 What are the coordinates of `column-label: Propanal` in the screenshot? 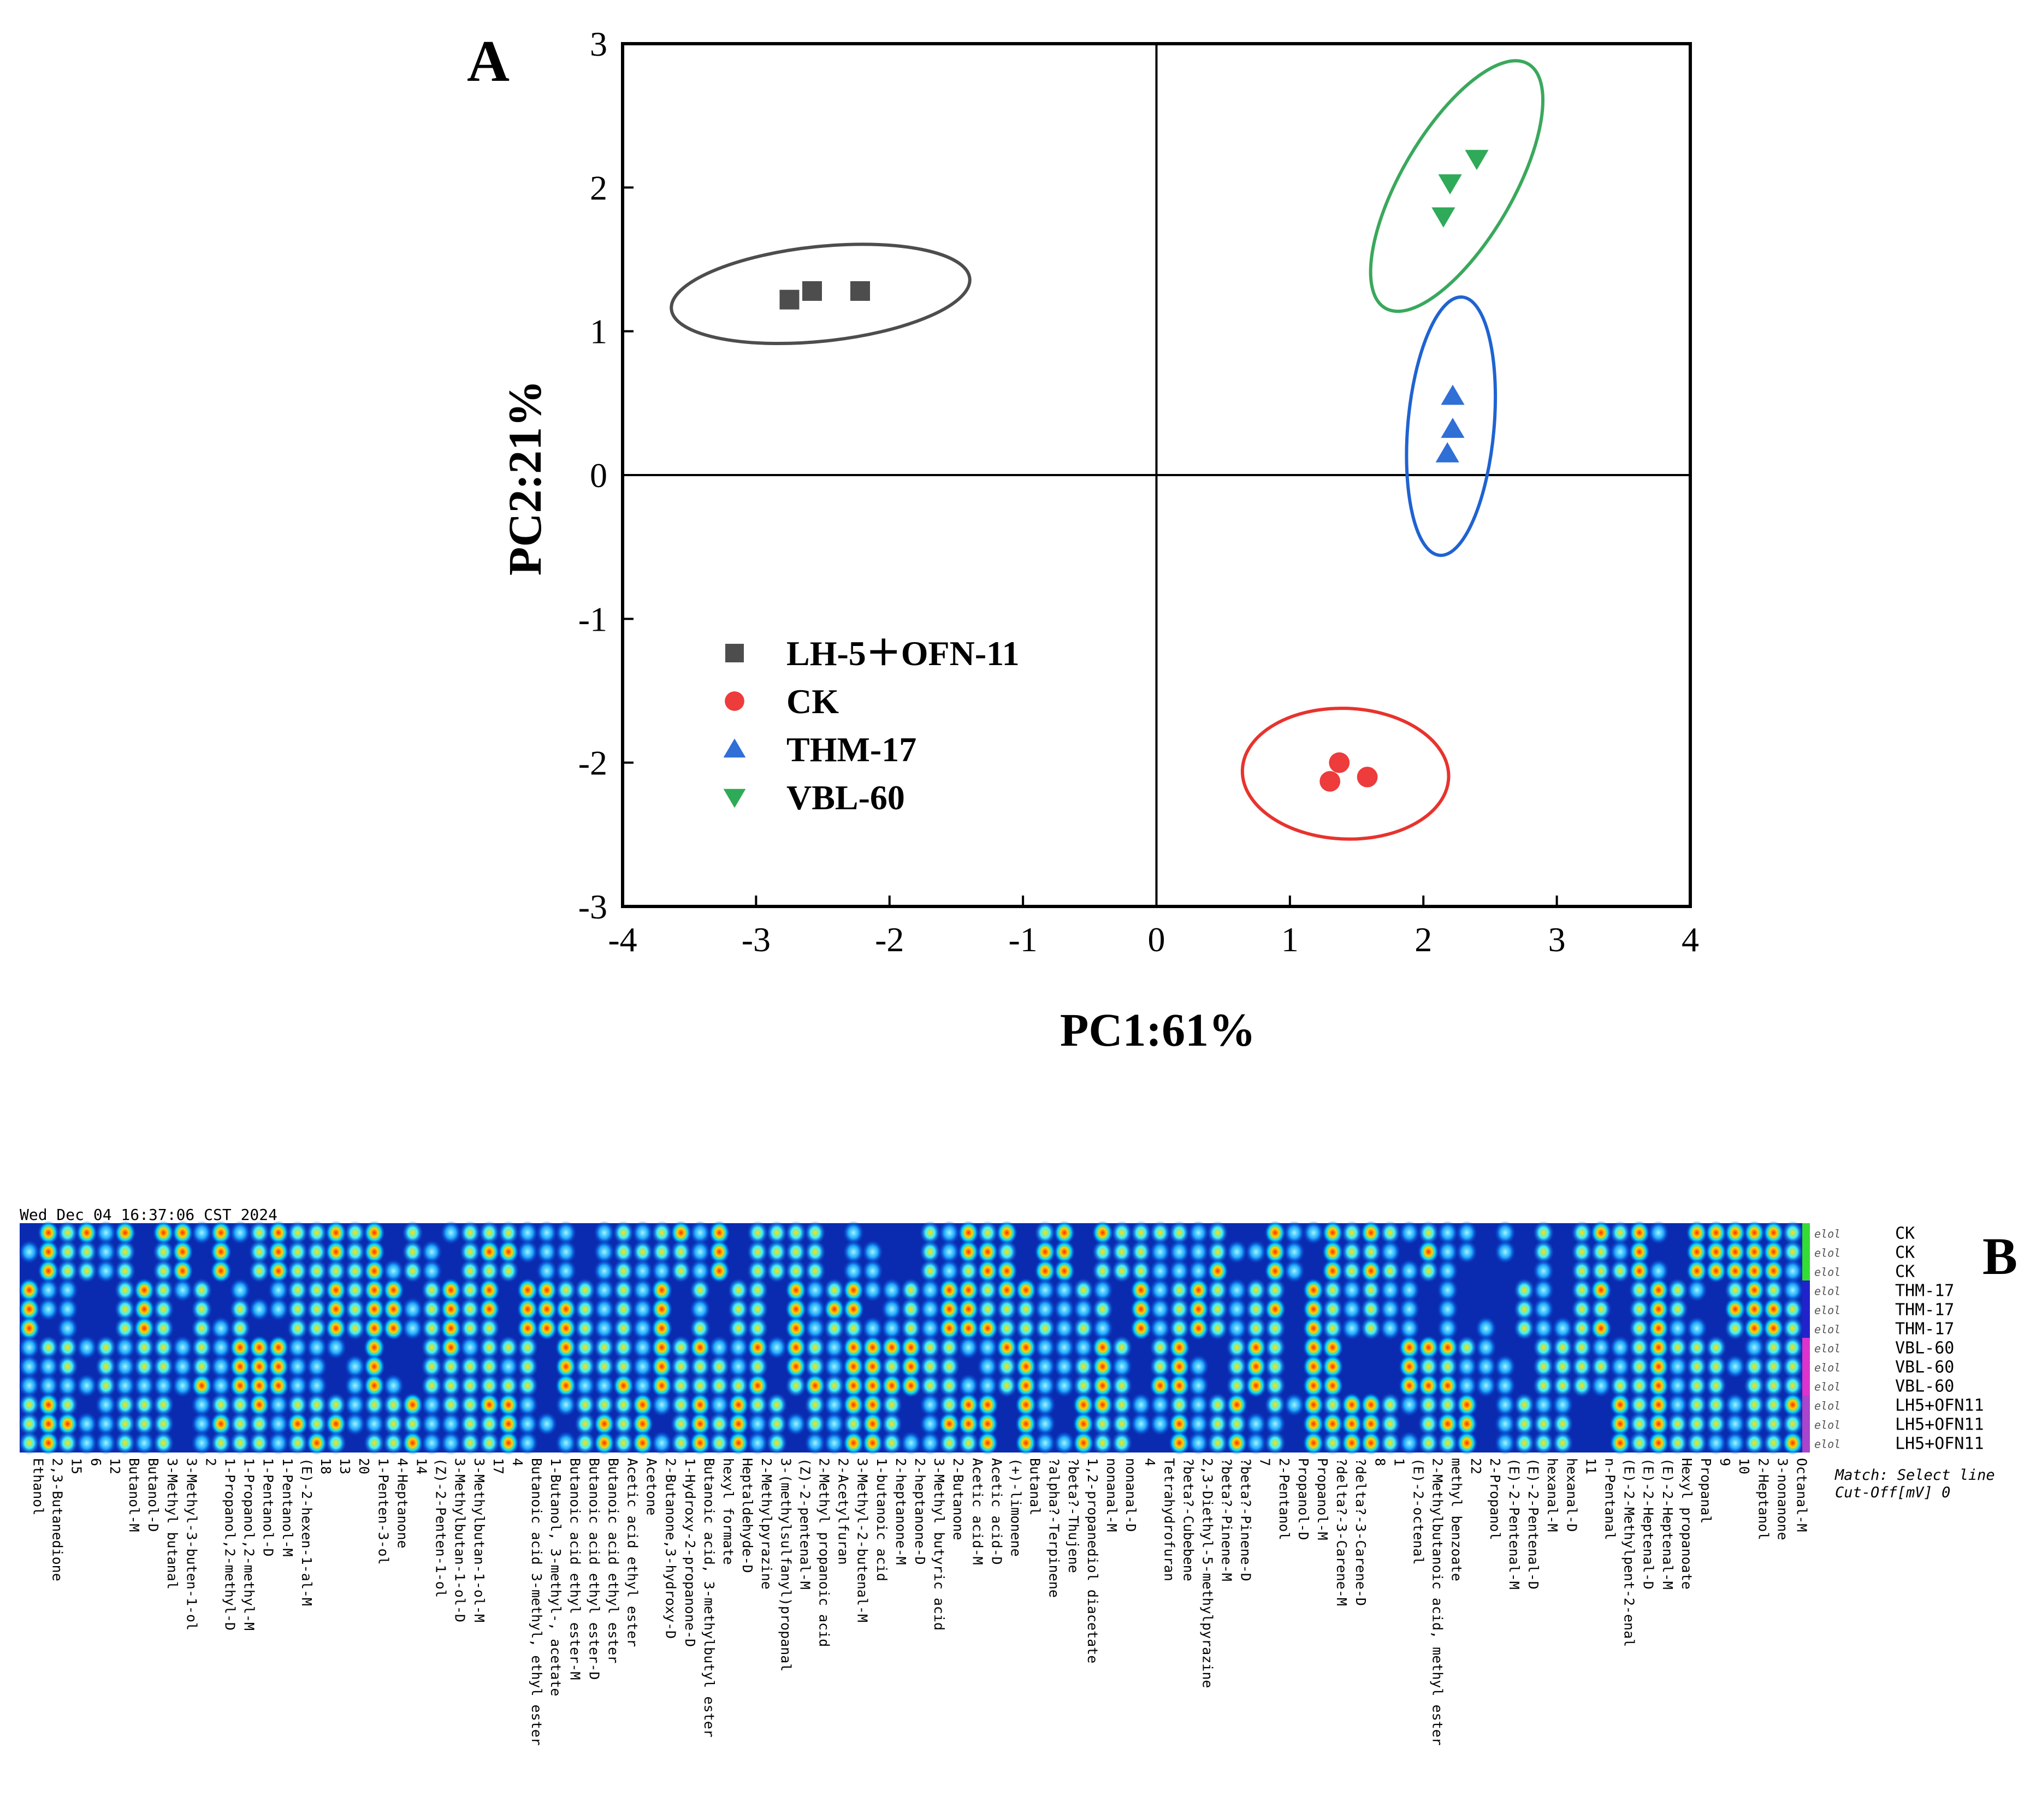 It's located at (1706, 1490).